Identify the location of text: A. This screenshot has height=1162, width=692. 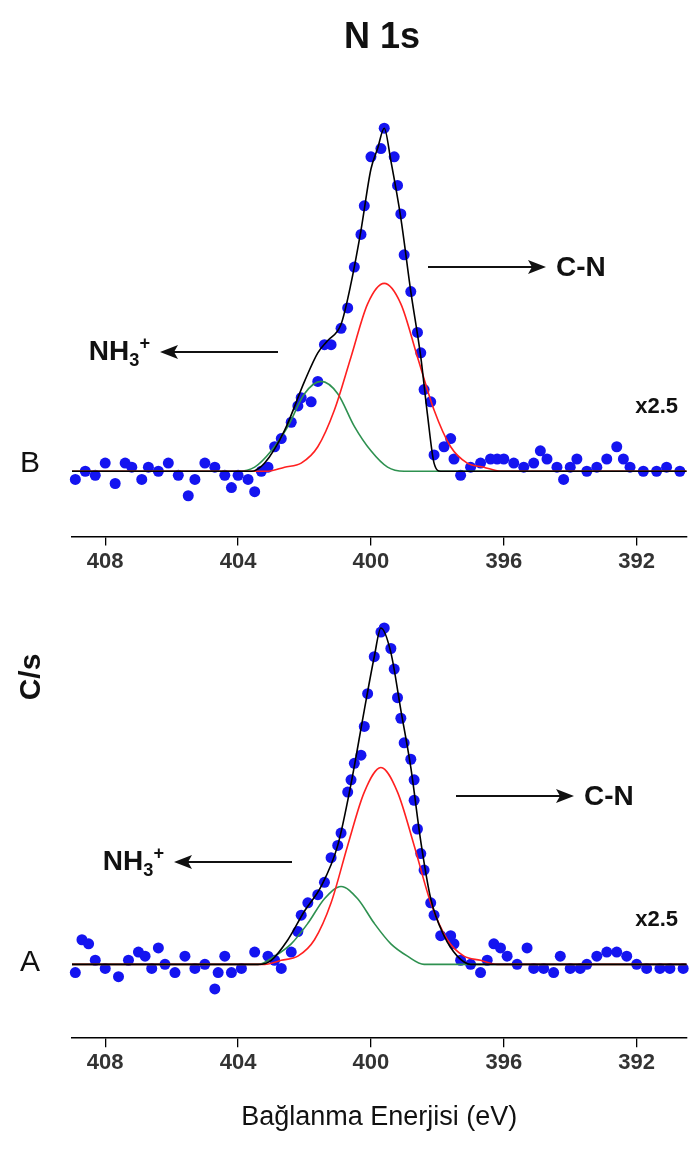
(30, 961).